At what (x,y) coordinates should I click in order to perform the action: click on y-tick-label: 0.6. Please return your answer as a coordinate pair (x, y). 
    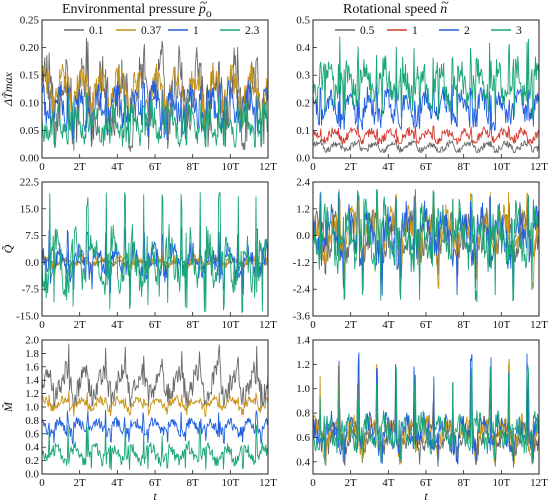
    Looking at the image, I should click on (303, 438).